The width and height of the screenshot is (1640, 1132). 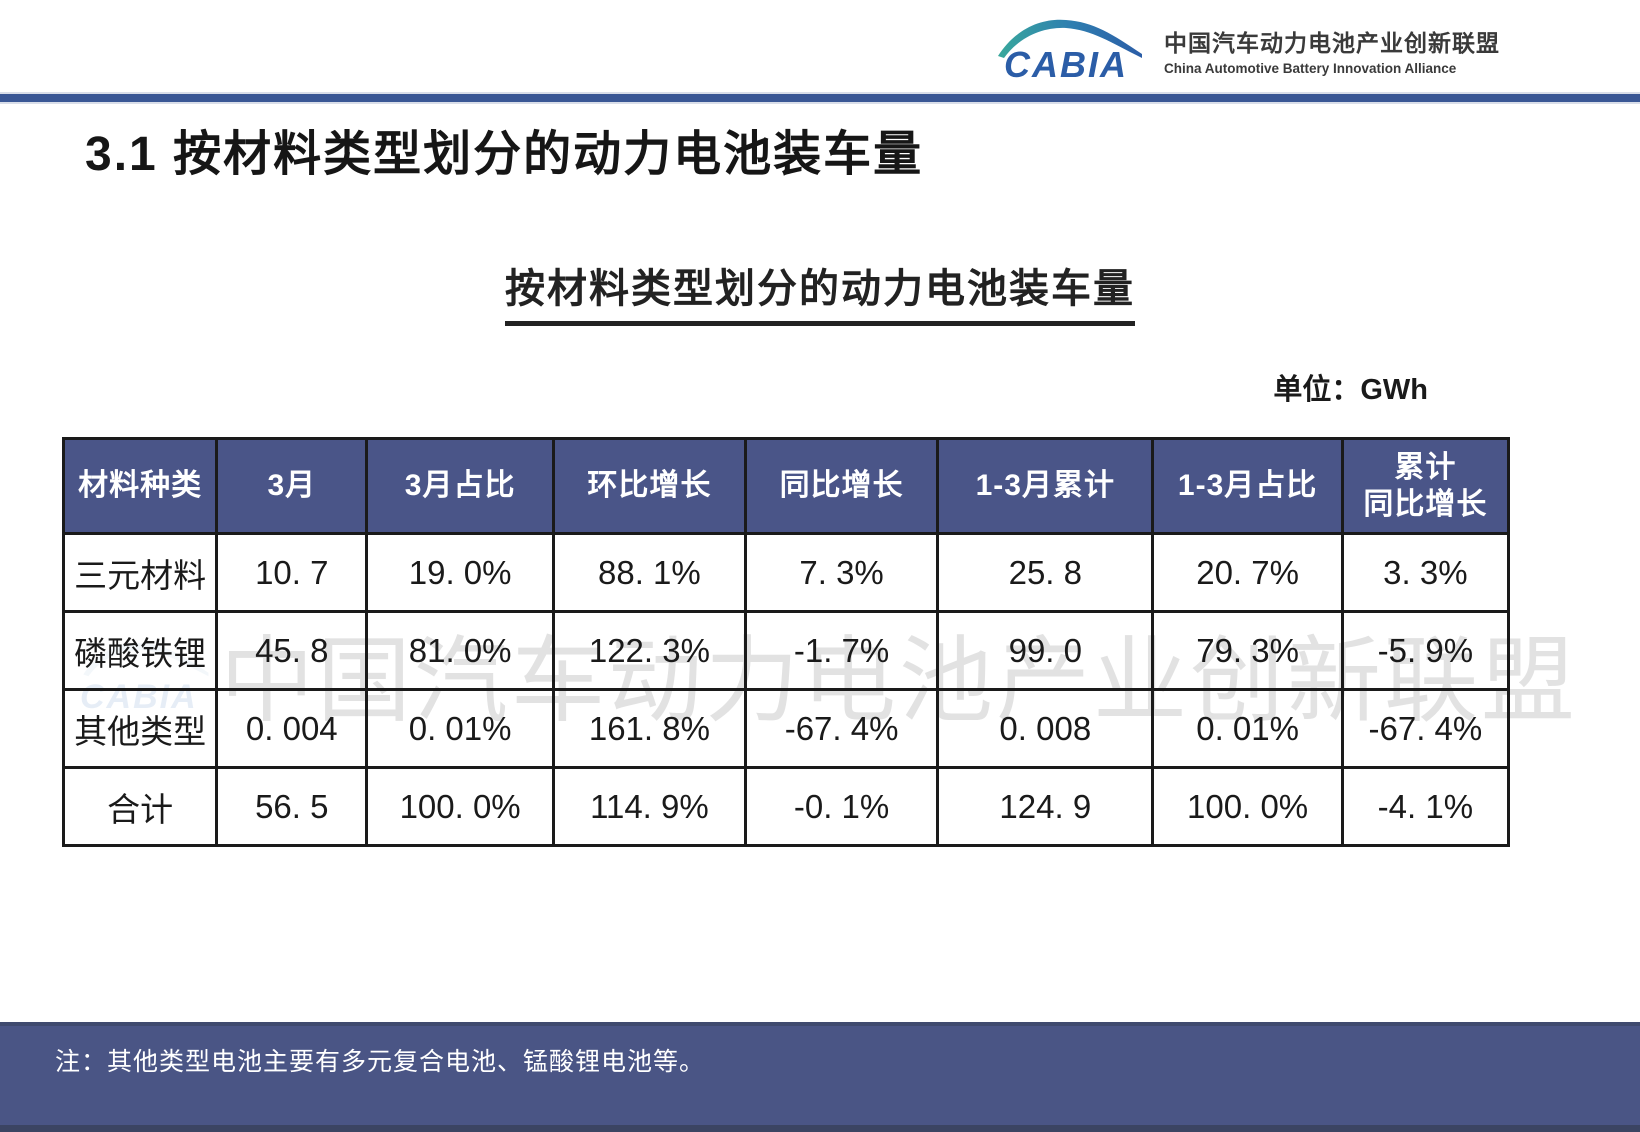 What do you see at coordinates (140, 486) in the screenshot?
I see `col-header-material: 材料种类` at bounding box center [140, 486].